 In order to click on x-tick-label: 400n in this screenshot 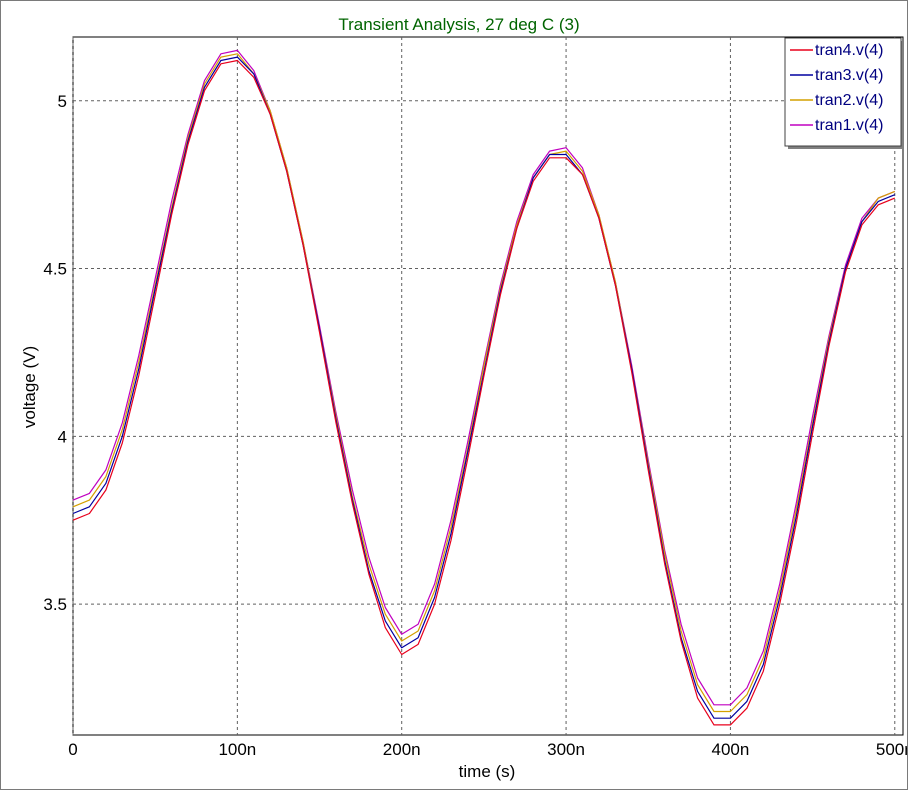, I will do `click(731, 749)`.